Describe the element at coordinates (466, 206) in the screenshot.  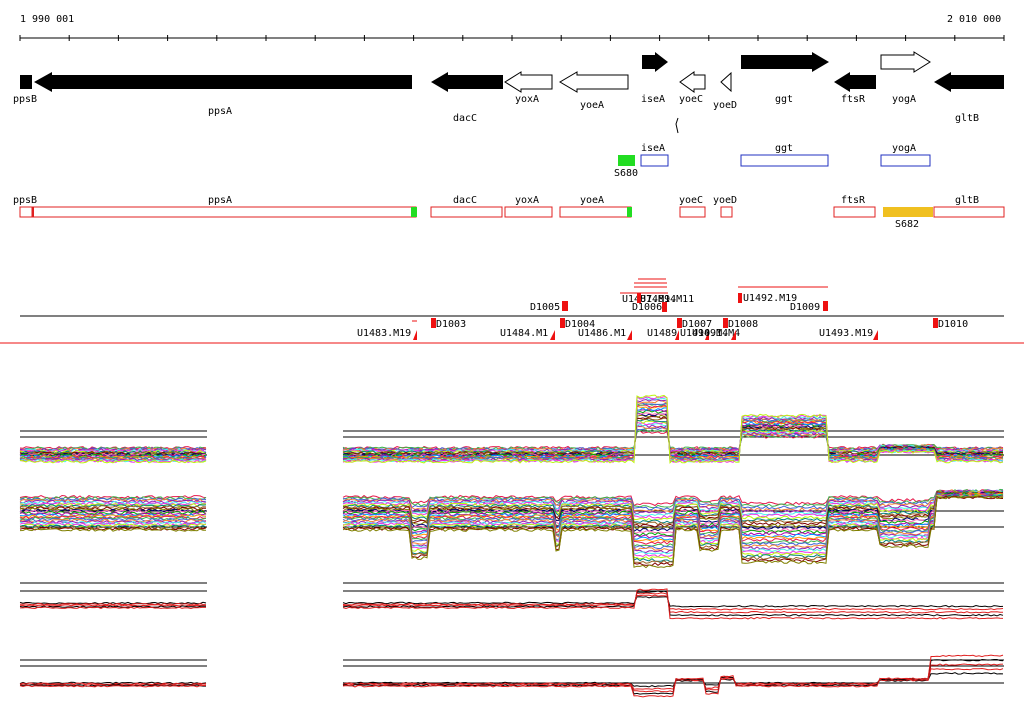
I see `feature-dacC: dacC` at that location.